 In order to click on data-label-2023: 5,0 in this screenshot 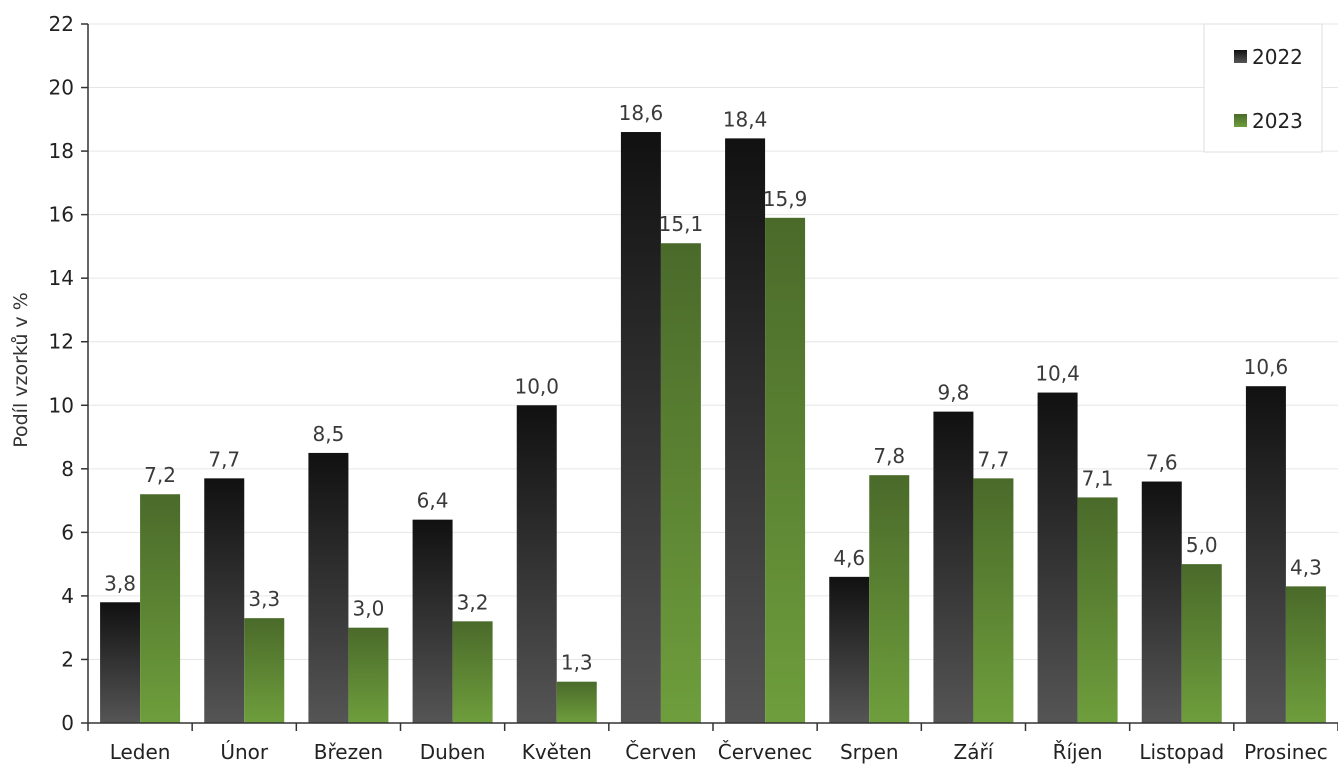, I will do `click(1202, 545)`.